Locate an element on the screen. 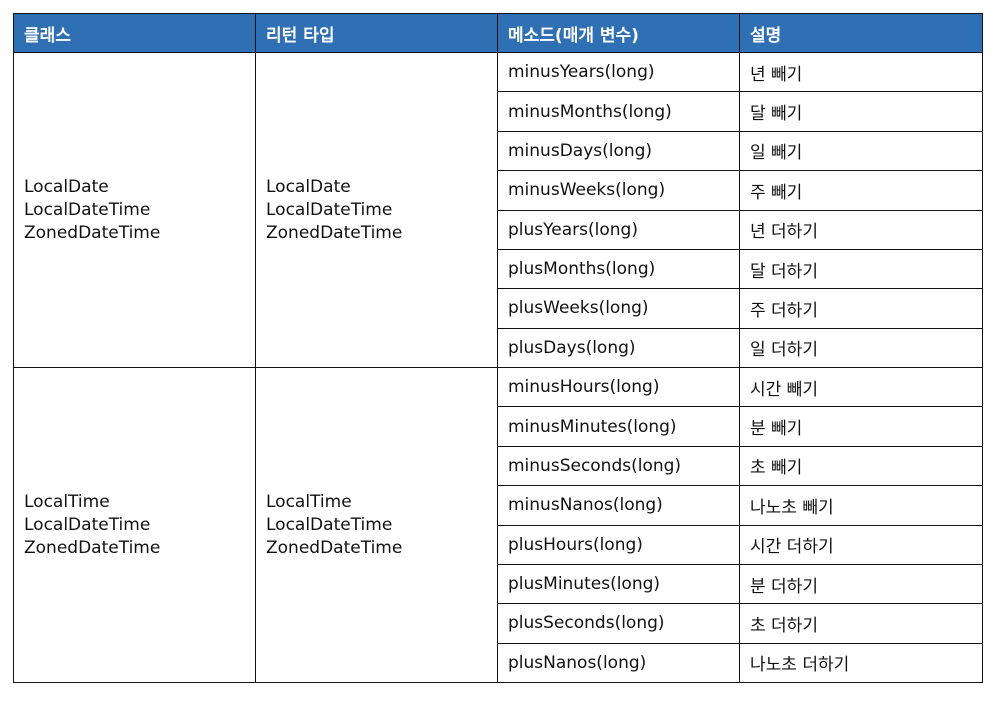 The width and height of the screenshot is (997, 701). table-row: minusDays(long) 일 빼기 is located at coordinates (498, 151).